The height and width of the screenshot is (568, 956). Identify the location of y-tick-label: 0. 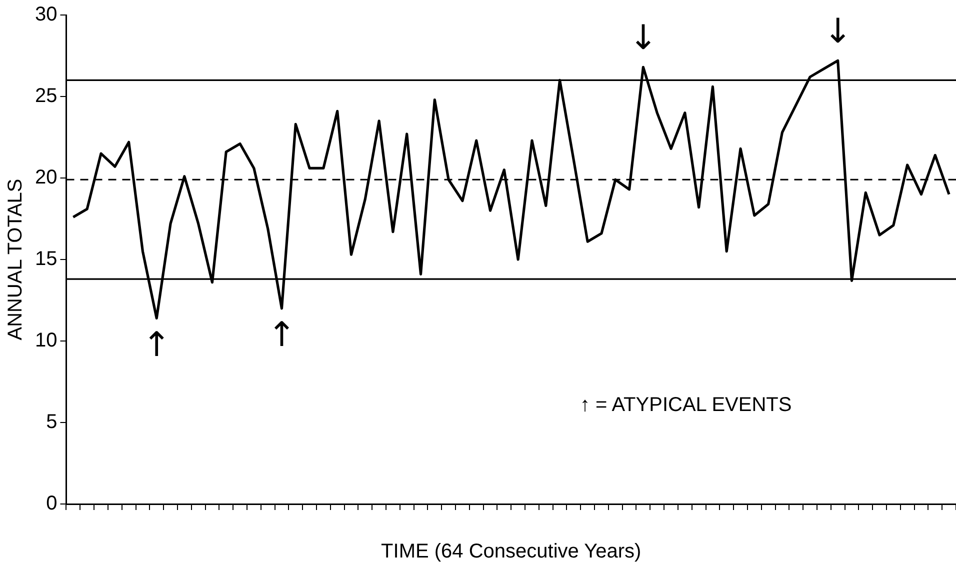
(52, 503).